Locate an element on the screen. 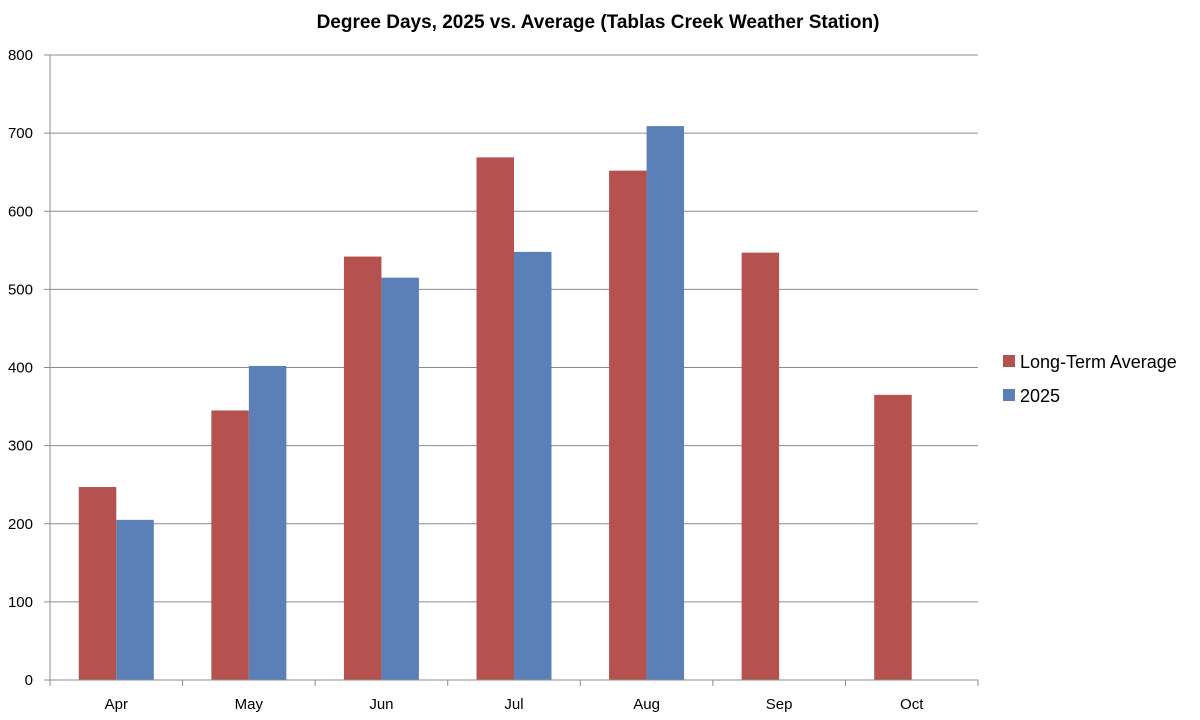  y-tick-label: 200 is located at coordinates (20, 524).